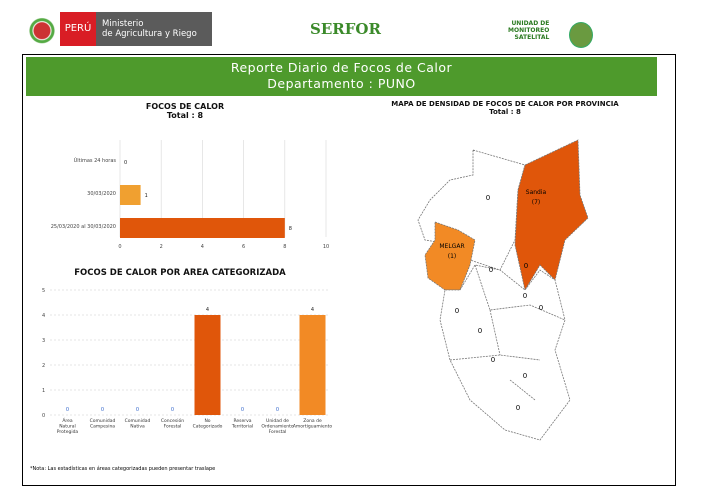  What do you see at coordinates (43, 316) in the screenshot?
I see `y-tick-label: 4` at bounding box center [43, 316].